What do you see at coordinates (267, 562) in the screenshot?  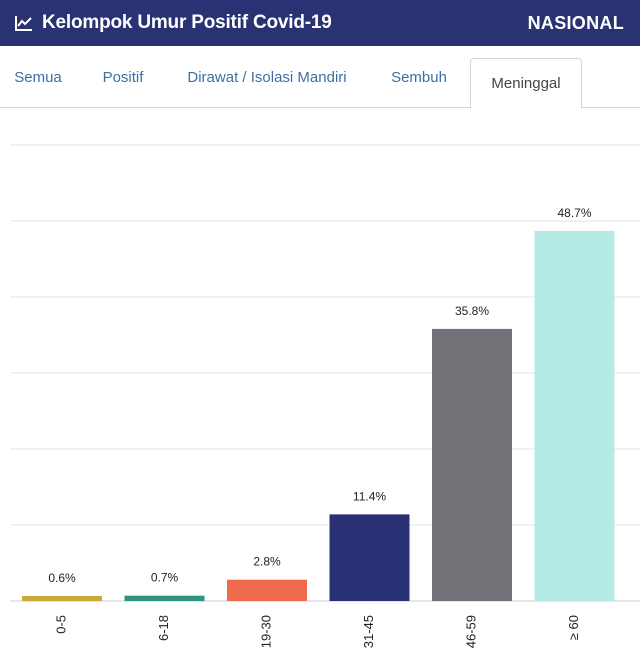 I see `data-label: 2.8%` at bounding box center [267, 562].